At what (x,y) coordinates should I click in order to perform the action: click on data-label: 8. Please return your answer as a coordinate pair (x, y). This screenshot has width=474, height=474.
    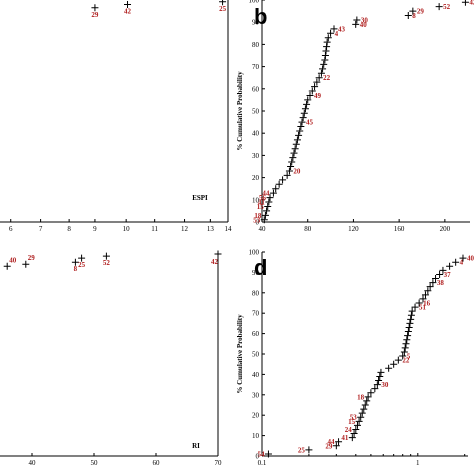
    Looking at the image, I should click on (414, 16).